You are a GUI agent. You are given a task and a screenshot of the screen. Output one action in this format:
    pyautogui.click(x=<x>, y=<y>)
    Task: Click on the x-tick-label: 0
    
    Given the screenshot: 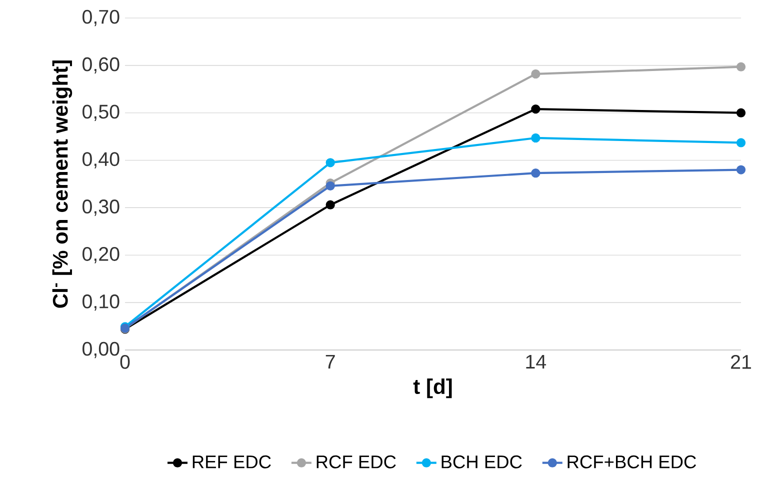 What is the action you would take?
    pyautogui.click(x=125, y=361)
    